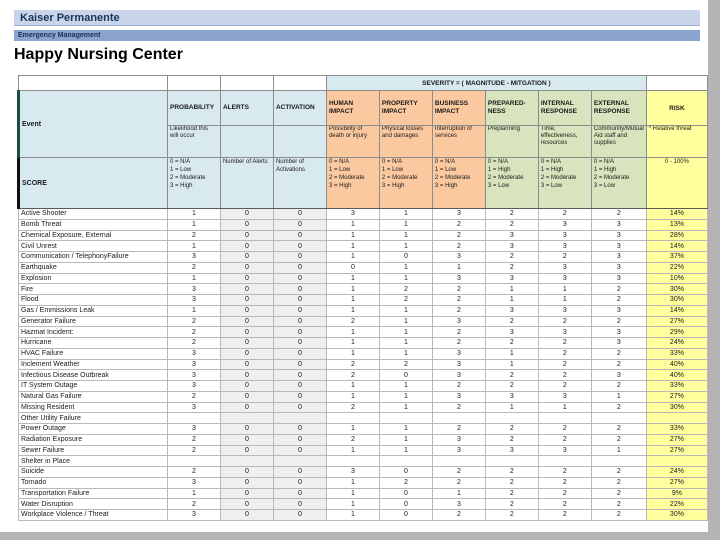 The width and height of the screenshot is (720, 540). I want to click on col-header-activation: ACTIVATION, so click(299, 108).